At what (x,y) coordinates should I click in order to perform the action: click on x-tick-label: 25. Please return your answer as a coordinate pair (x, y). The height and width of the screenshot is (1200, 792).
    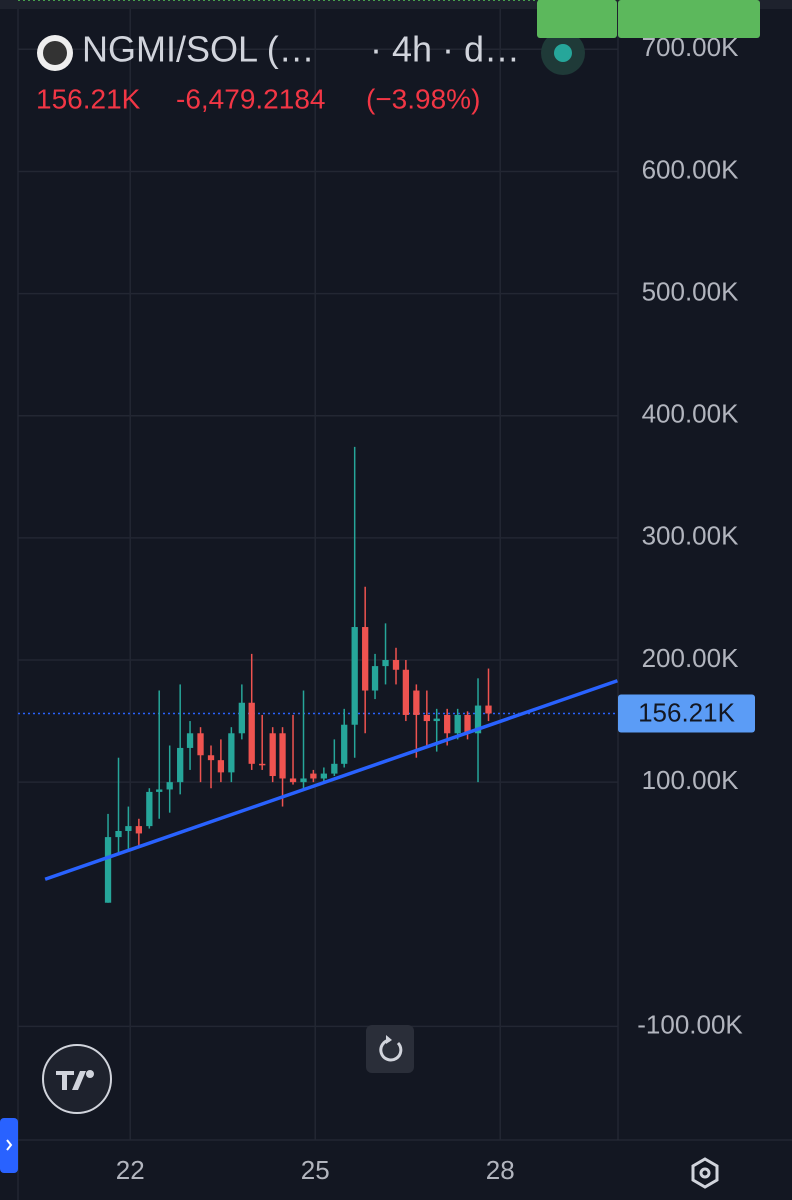
    Looking at the image, I should click on (315, 1170).